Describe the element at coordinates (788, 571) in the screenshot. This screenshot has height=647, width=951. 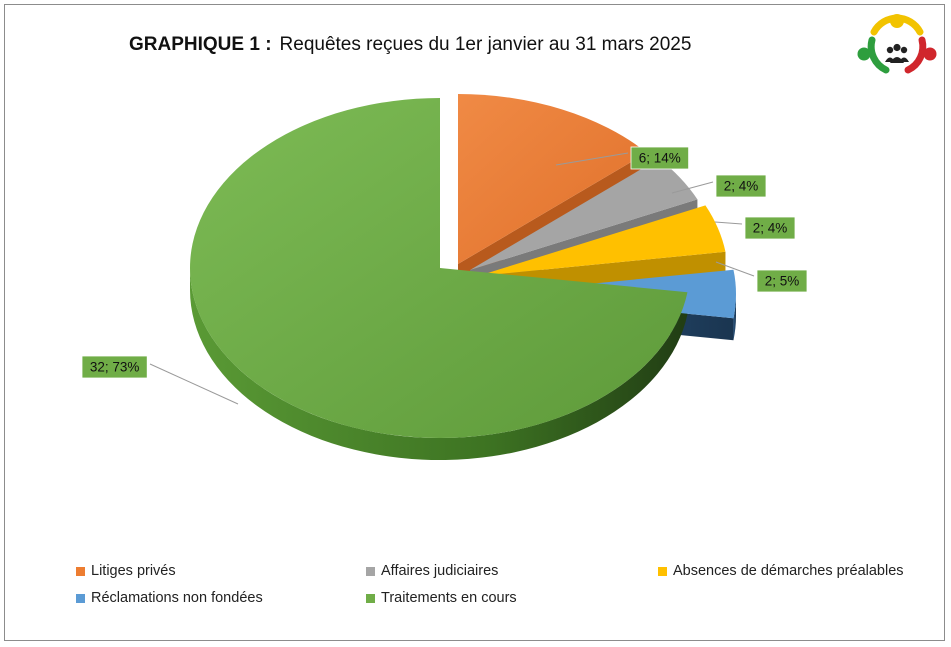
I see `legend-label: Absences de démarches préalables` at that location.